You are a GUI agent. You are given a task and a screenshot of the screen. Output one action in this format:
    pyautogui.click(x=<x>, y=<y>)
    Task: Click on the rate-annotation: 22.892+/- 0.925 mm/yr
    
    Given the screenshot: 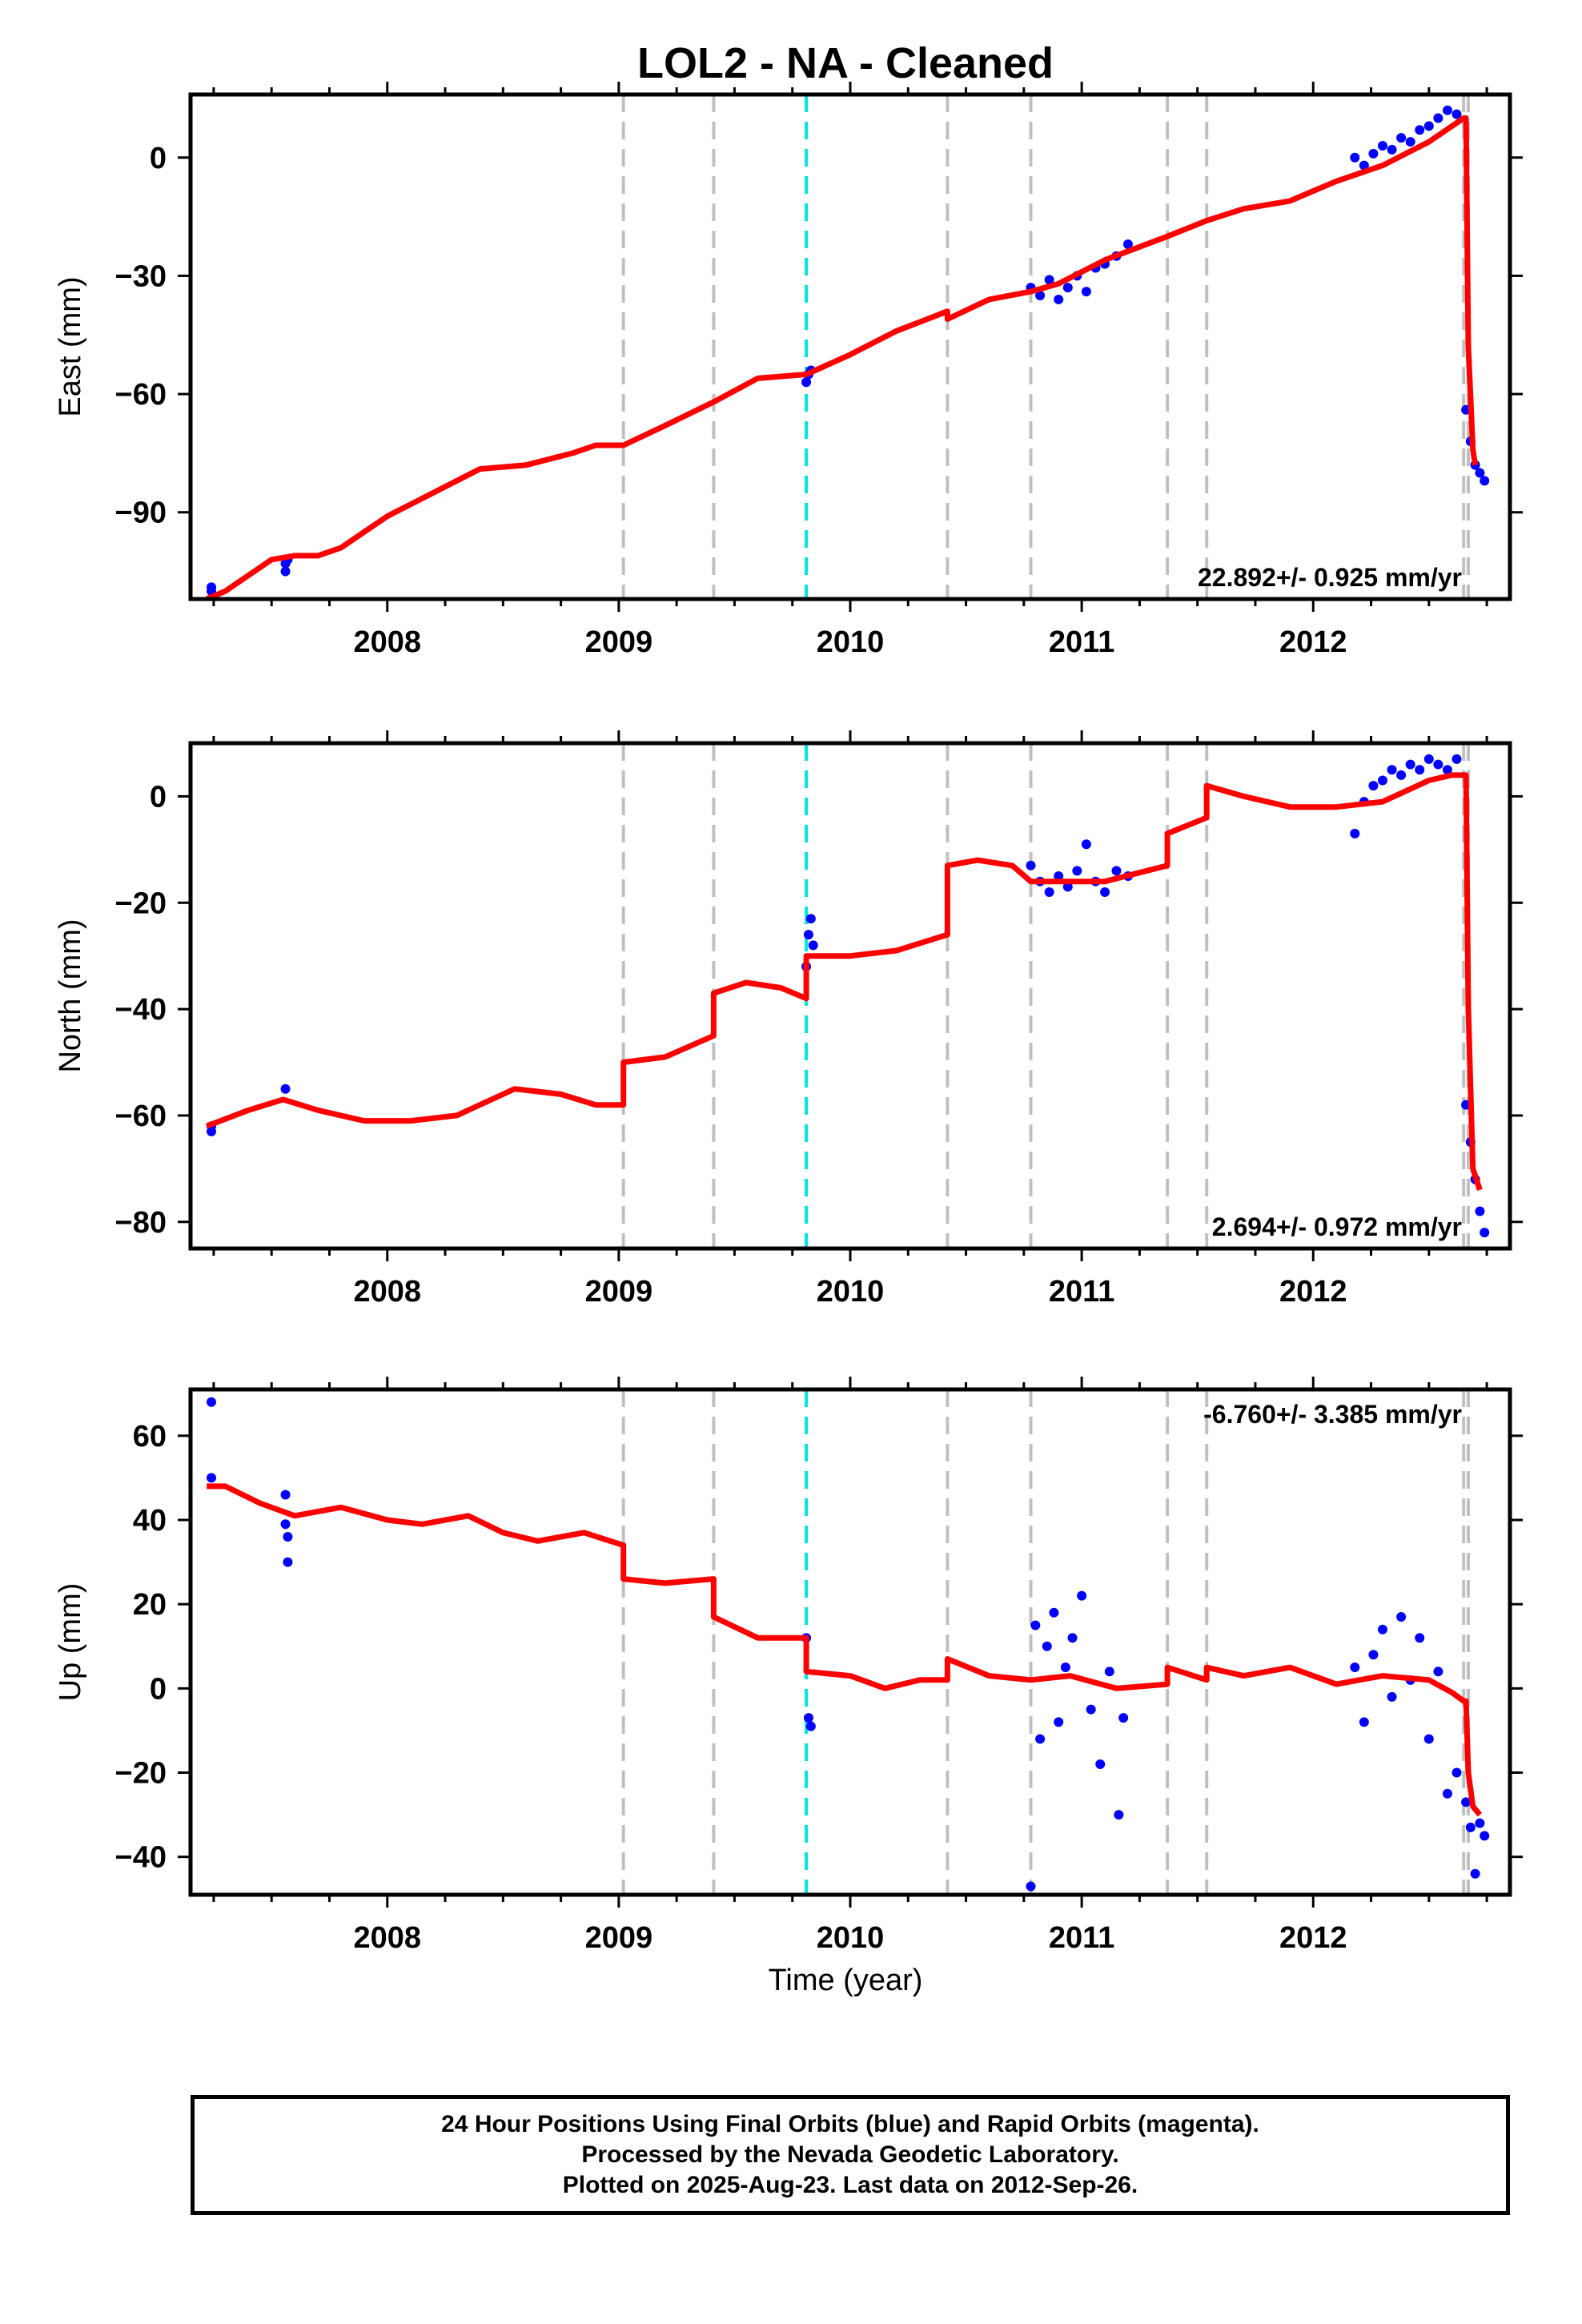 What is the action you would take?
    pyautogui.click(x=1330, y=577)
    